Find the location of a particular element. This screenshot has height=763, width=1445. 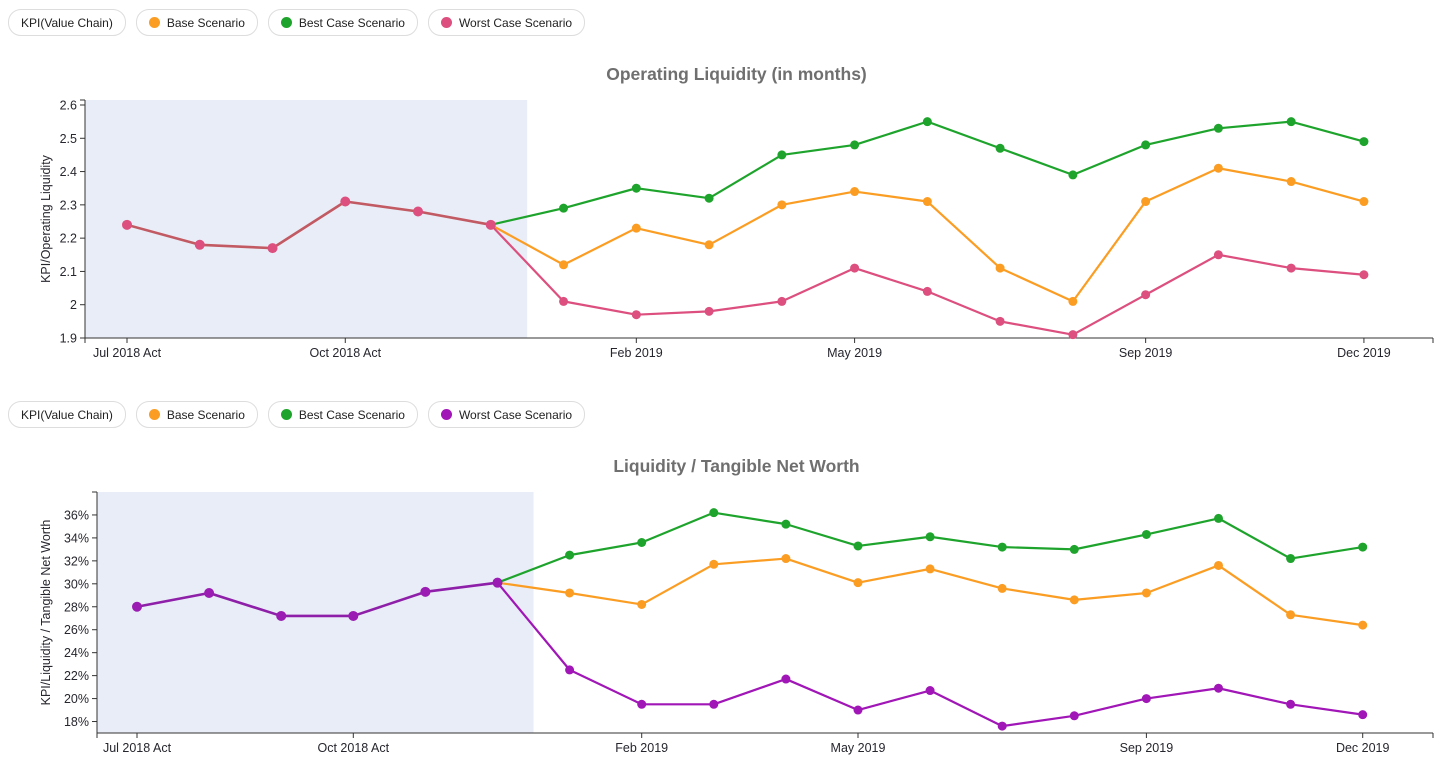

legend-item-label: Best Case Scenario is located at coordinates (351, 22).